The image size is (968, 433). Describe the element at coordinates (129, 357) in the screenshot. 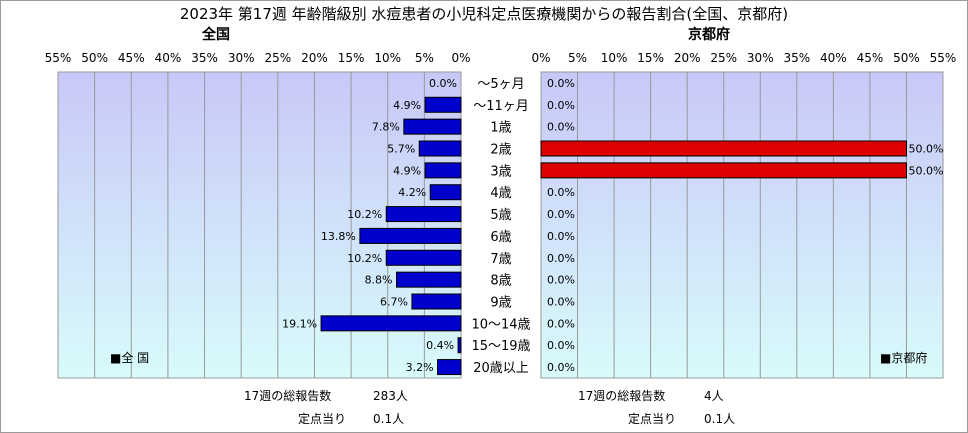

I see `legend-label: ■全 国` at that location.